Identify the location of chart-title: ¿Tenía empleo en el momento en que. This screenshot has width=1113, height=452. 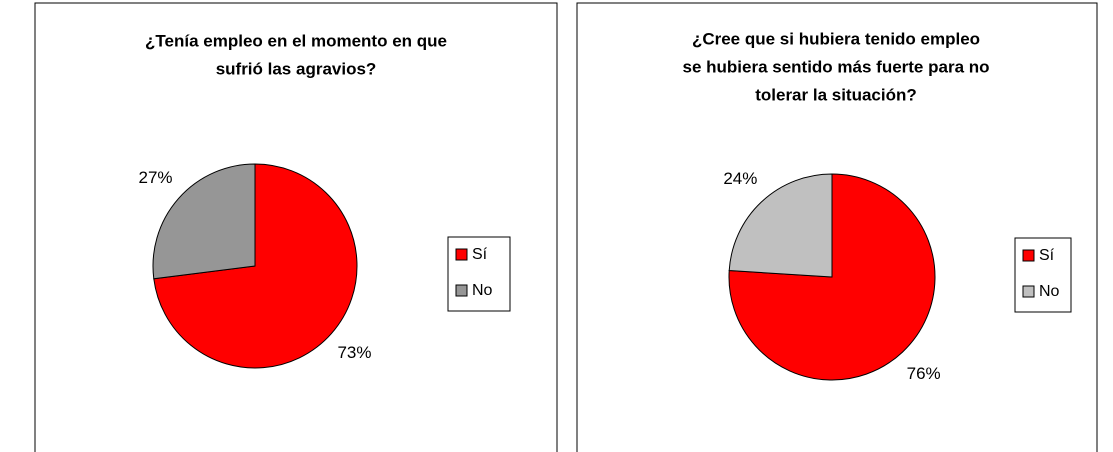
(296, 40).